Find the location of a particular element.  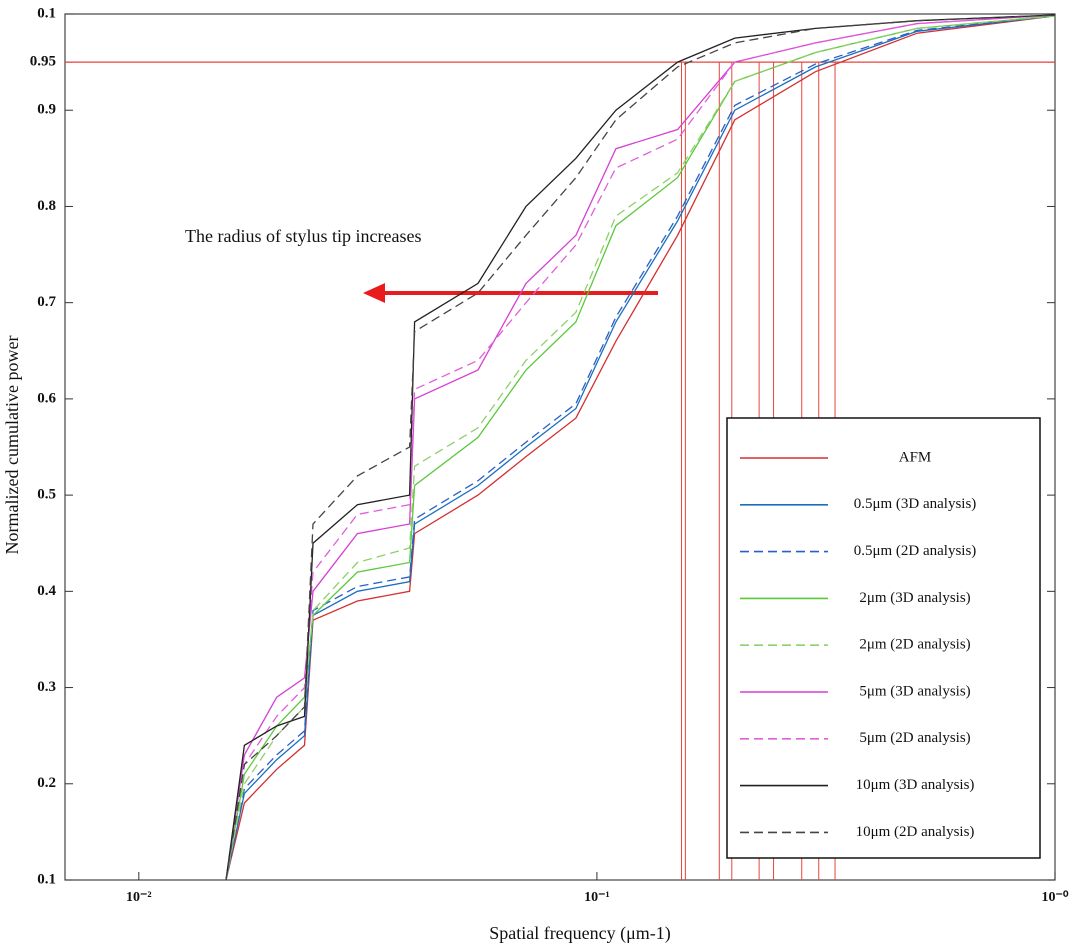

x-tick-label: 10⁻² is located at coordinates (139, 897).